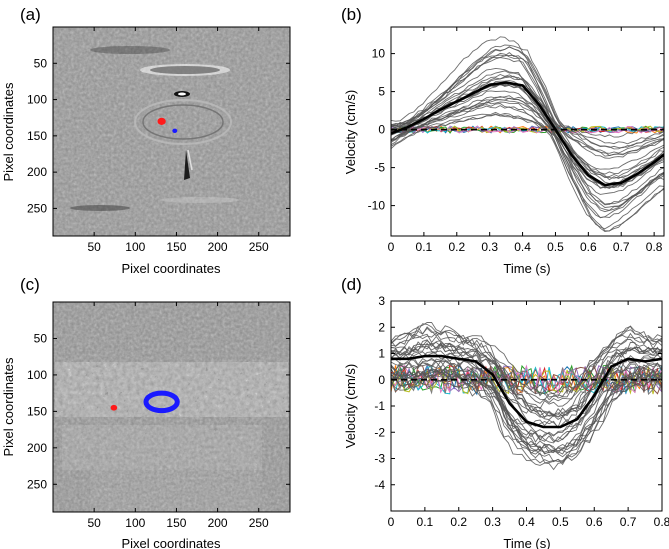 This screenshot has width=669, height=549. I want to click on y-tick-label: -4, so click(379, 485).